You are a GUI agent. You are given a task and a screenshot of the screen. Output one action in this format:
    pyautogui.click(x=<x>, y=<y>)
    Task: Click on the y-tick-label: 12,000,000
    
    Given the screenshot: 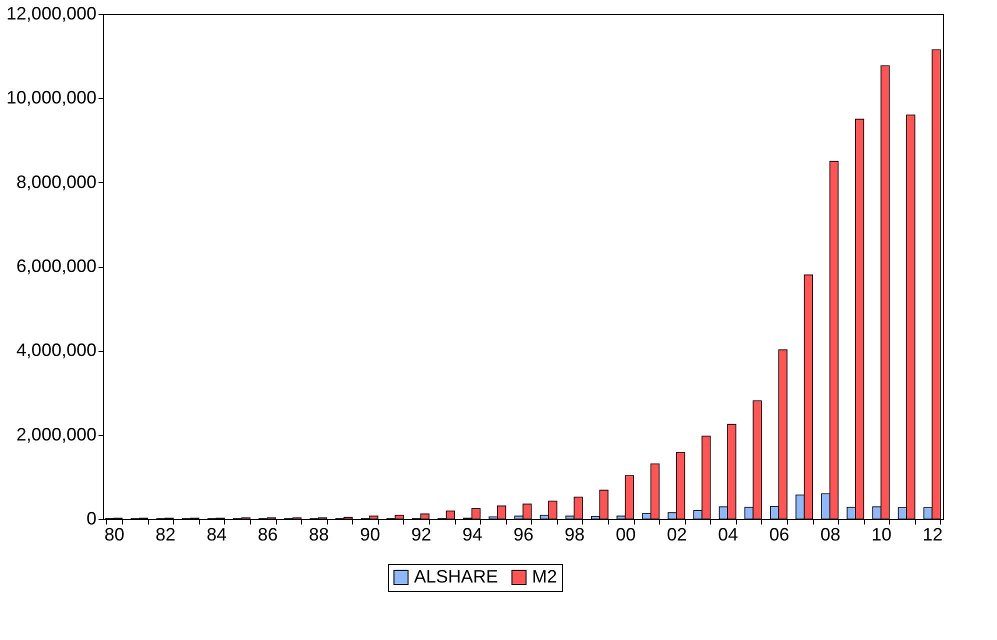 What is the action you would take?
    pyautogui.click(x=51, y=14)
    